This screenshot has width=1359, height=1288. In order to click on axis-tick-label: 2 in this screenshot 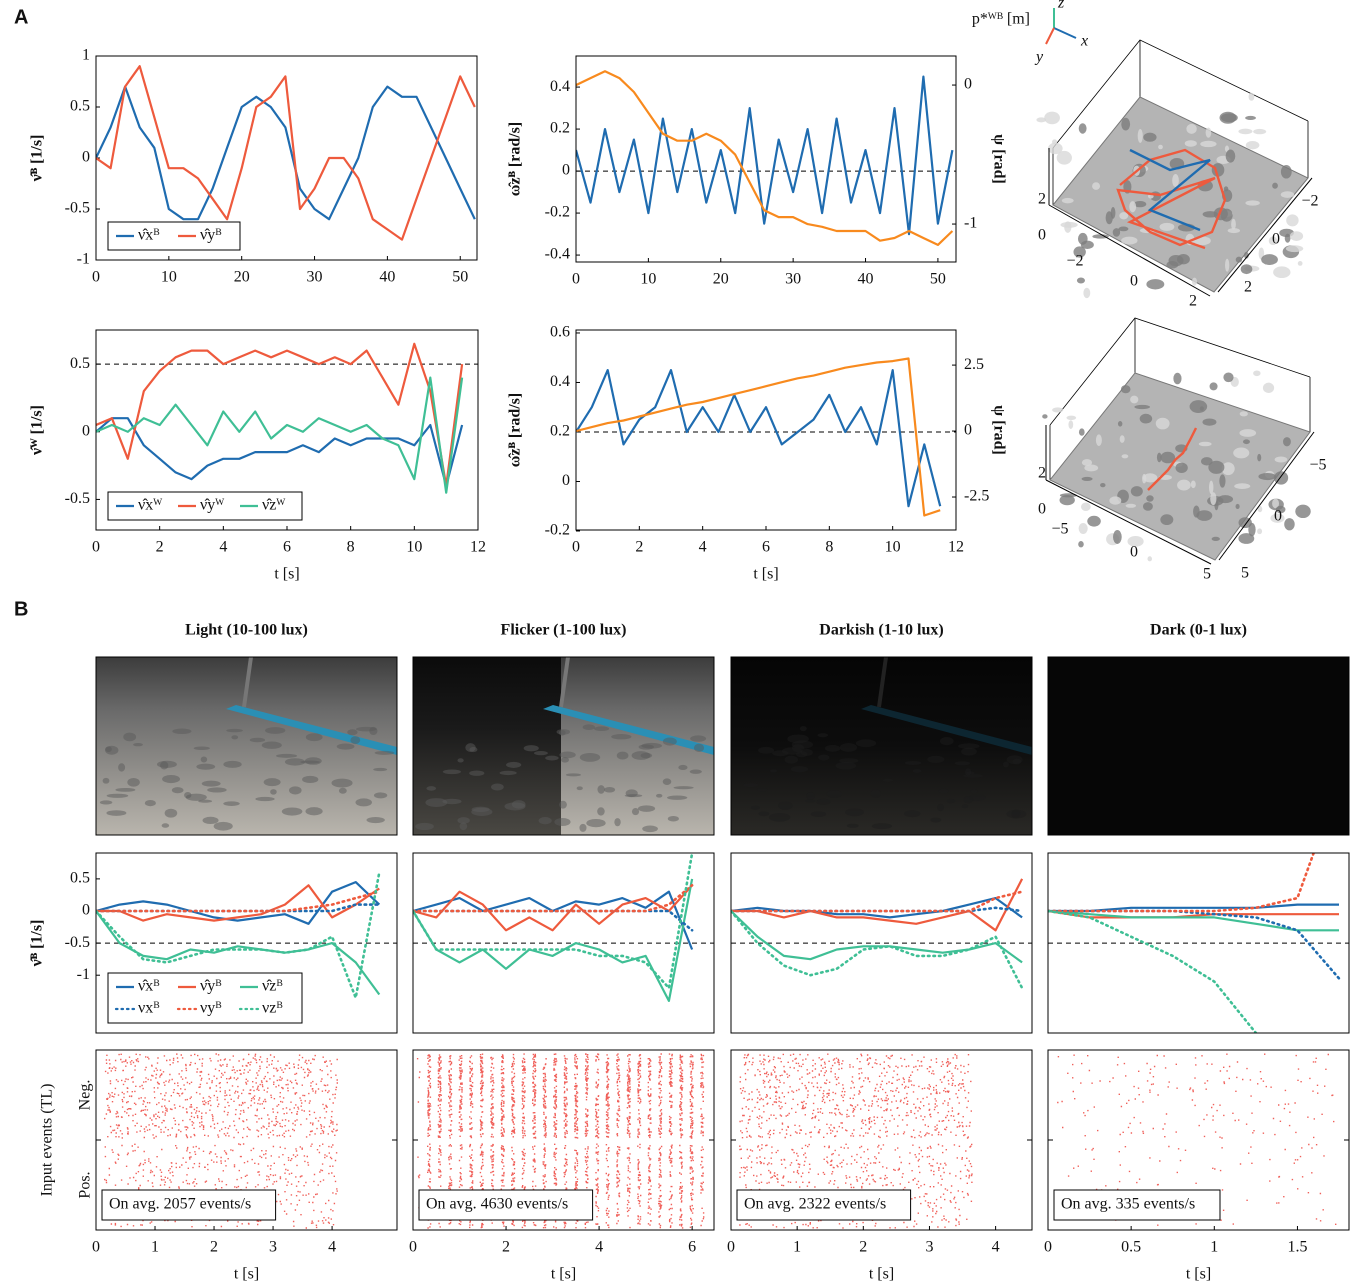, I will do `click(1193, 301)`.